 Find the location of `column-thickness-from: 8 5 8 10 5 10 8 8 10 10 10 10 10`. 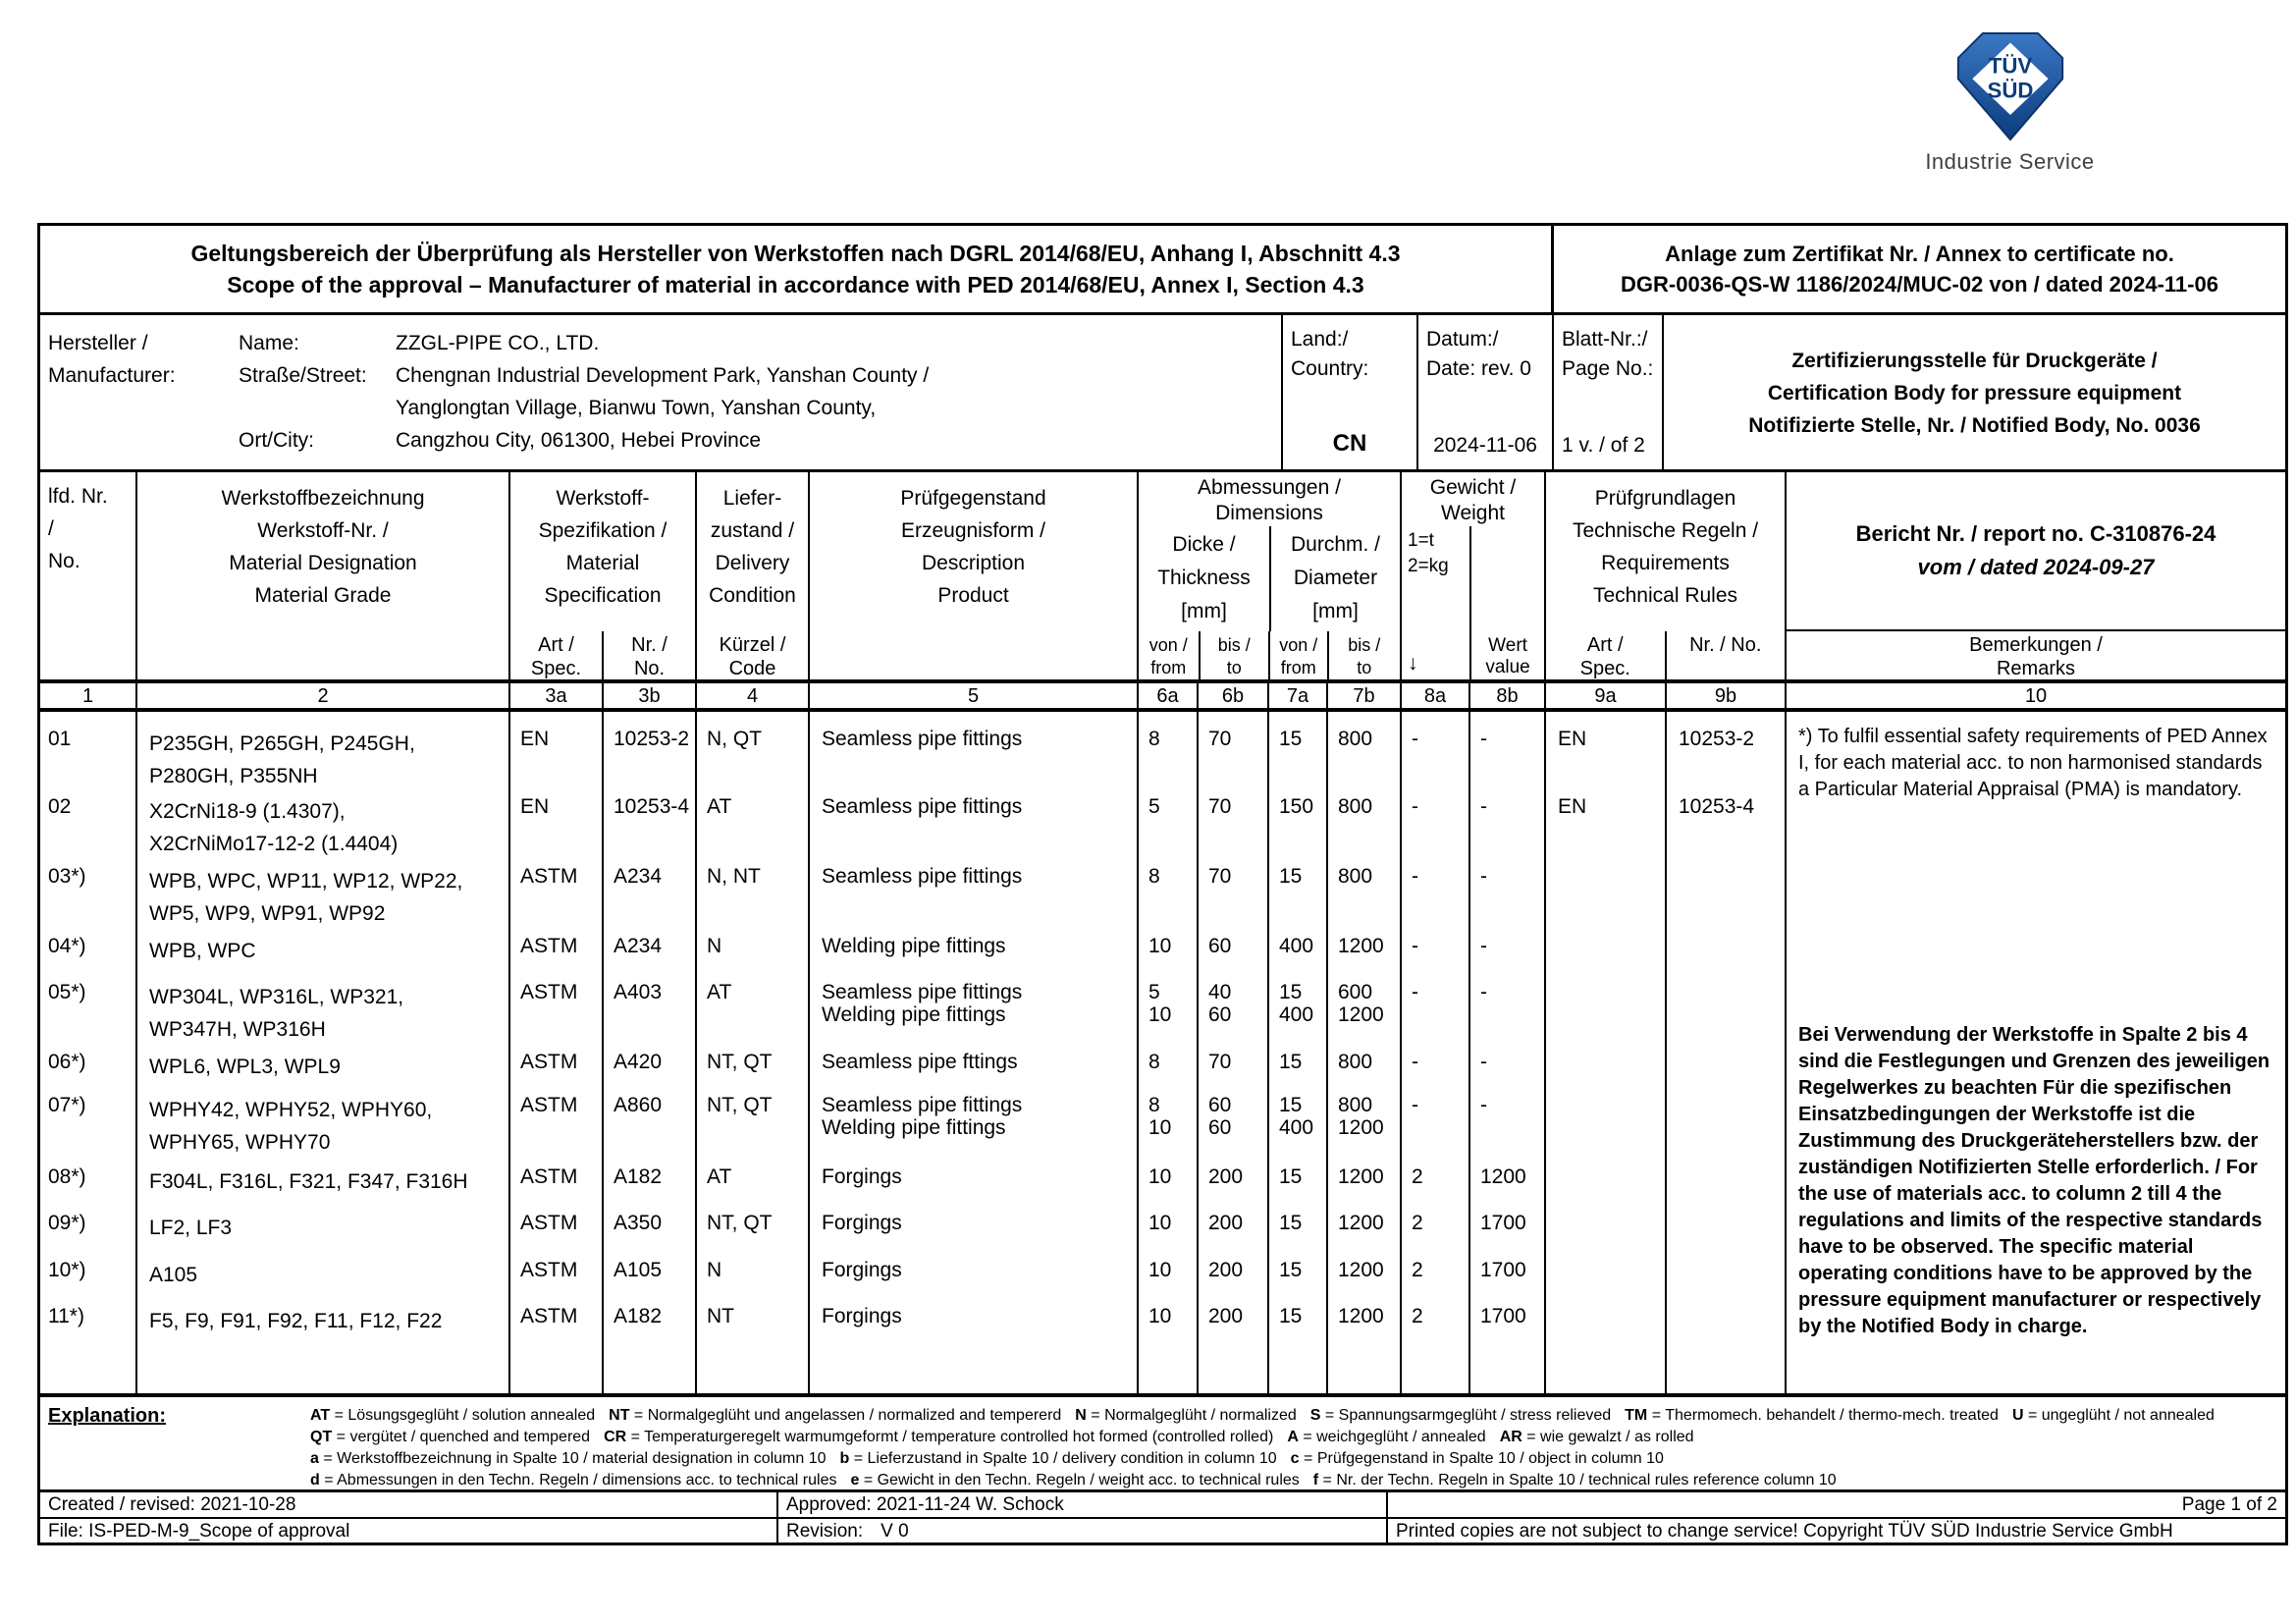

column-thickness-from: 8 5 8 10 5 10 8 8 10 10 10 10 10 is located at coordinates (1169, 1052).